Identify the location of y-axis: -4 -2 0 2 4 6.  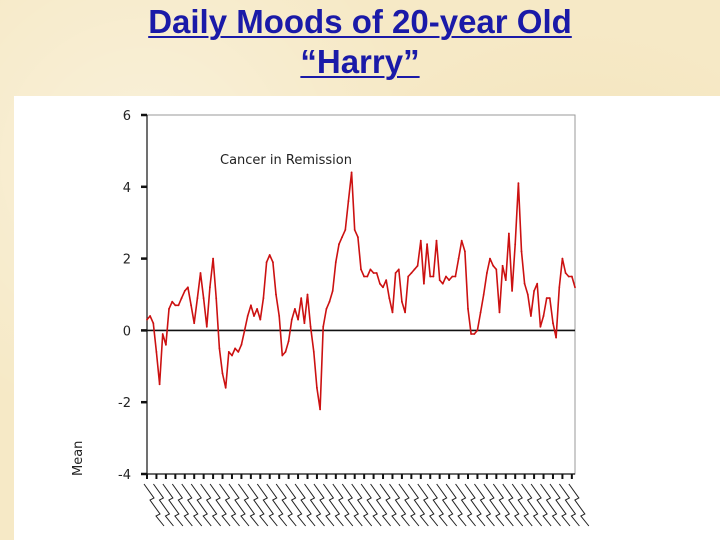
(133, 296).